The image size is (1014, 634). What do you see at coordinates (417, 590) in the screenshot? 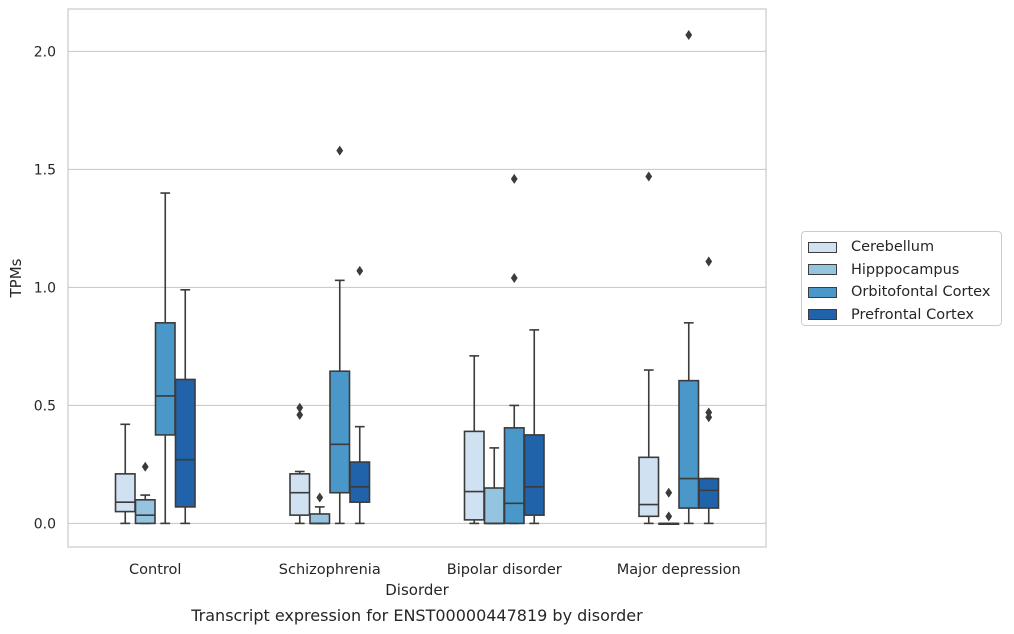
I see `x-axis-label: Disorder` at bounding box center [417, 590].